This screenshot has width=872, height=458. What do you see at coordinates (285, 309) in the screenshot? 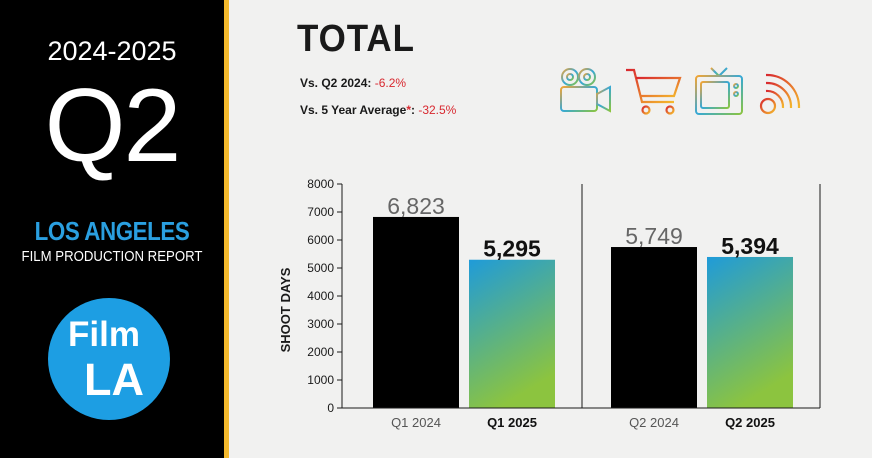
I see `y-axis-label: SHOOT DAYS` at bounding box center [285, 309].